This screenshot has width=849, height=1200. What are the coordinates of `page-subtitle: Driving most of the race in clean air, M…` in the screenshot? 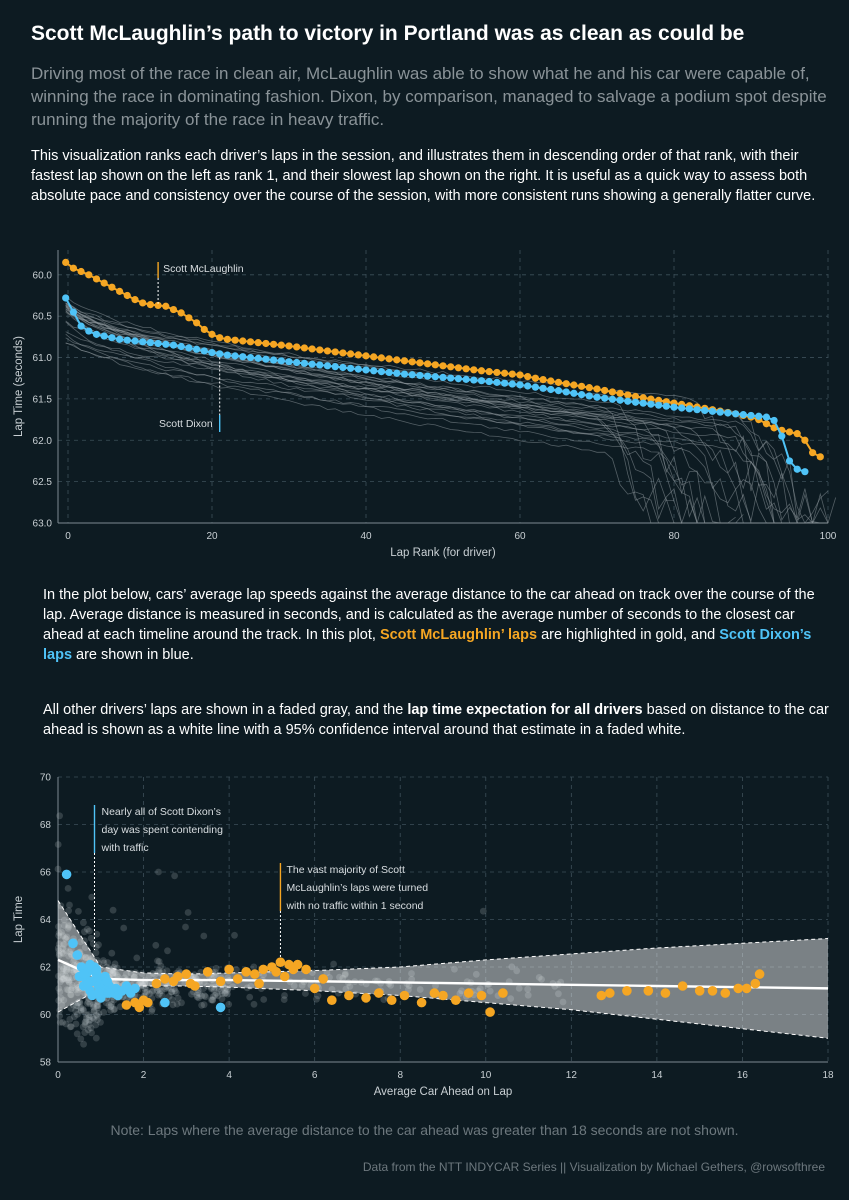 It's located at (429, 96).